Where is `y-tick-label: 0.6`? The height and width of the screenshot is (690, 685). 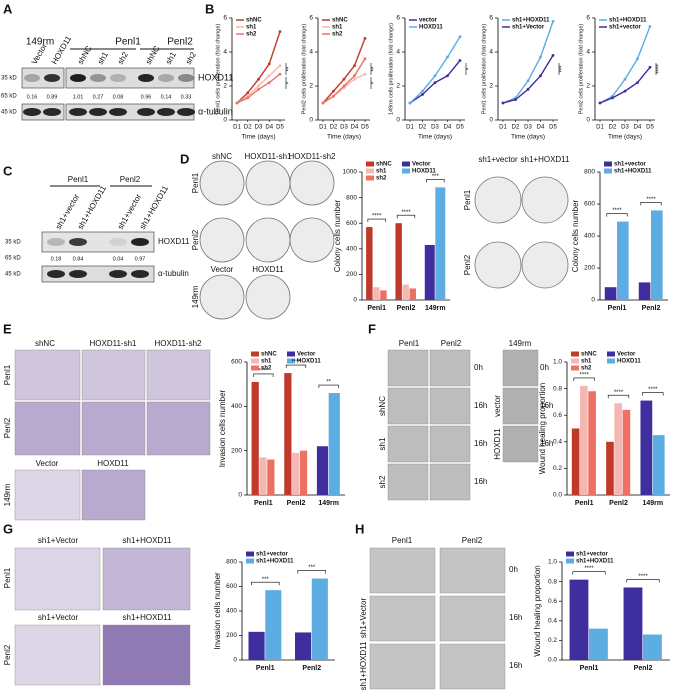
y-tick-label: 0.6 is located at coordinates (552, 601).